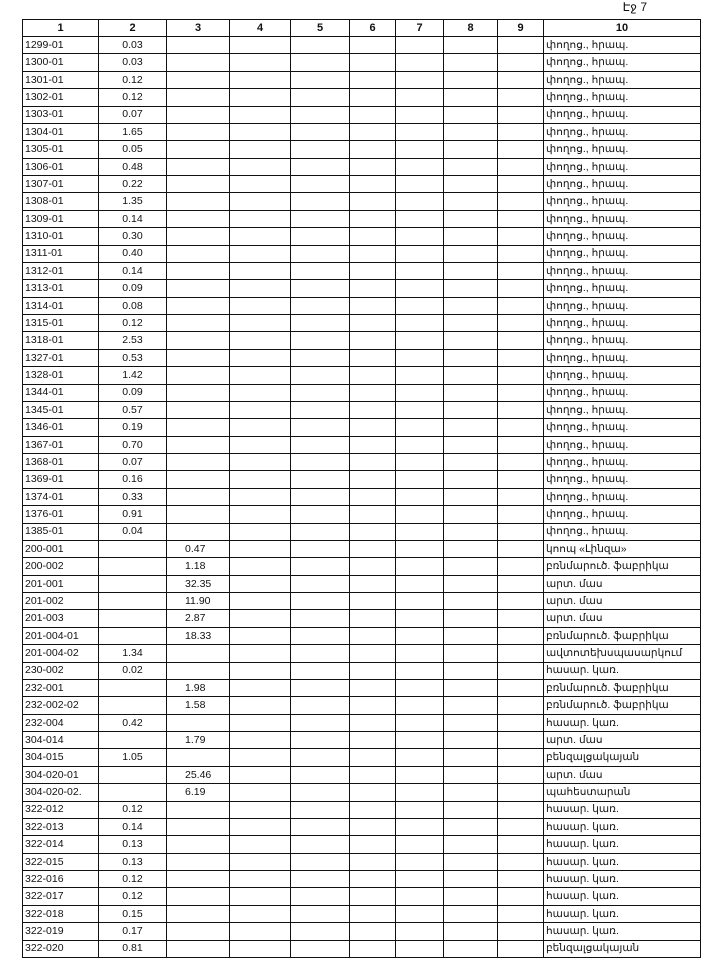 This screenshot has height=977, width=703. I want to click on table-cell: 0.07, so click(132, 462).